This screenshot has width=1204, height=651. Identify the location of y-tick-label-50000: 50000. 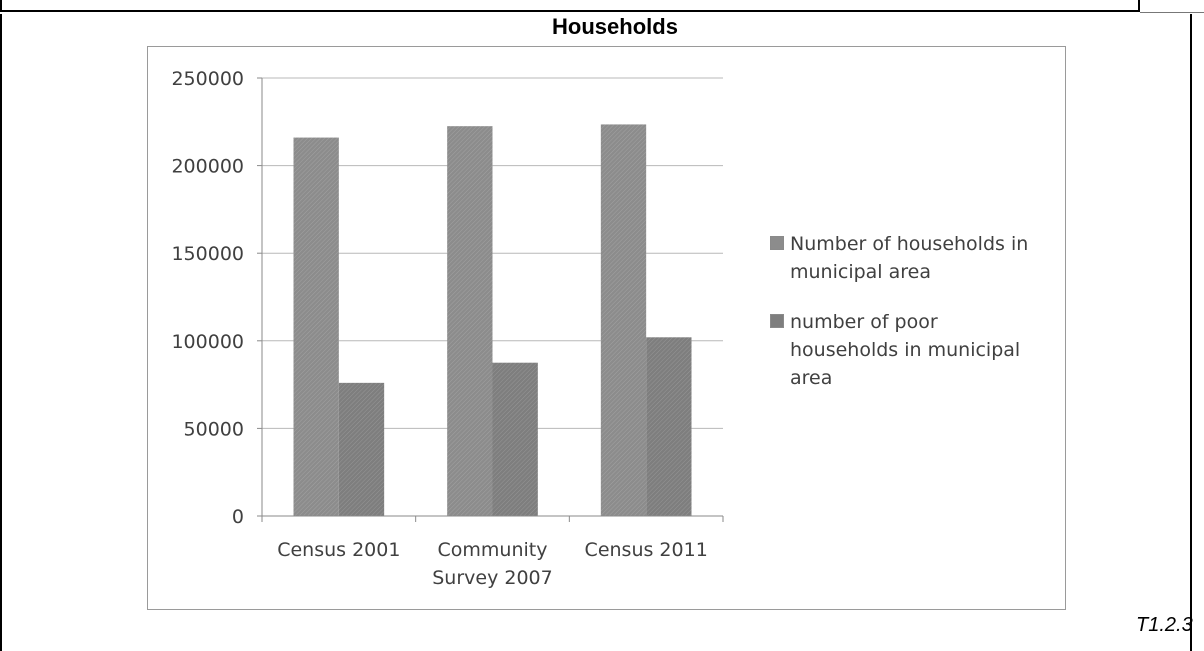
(214, 429).